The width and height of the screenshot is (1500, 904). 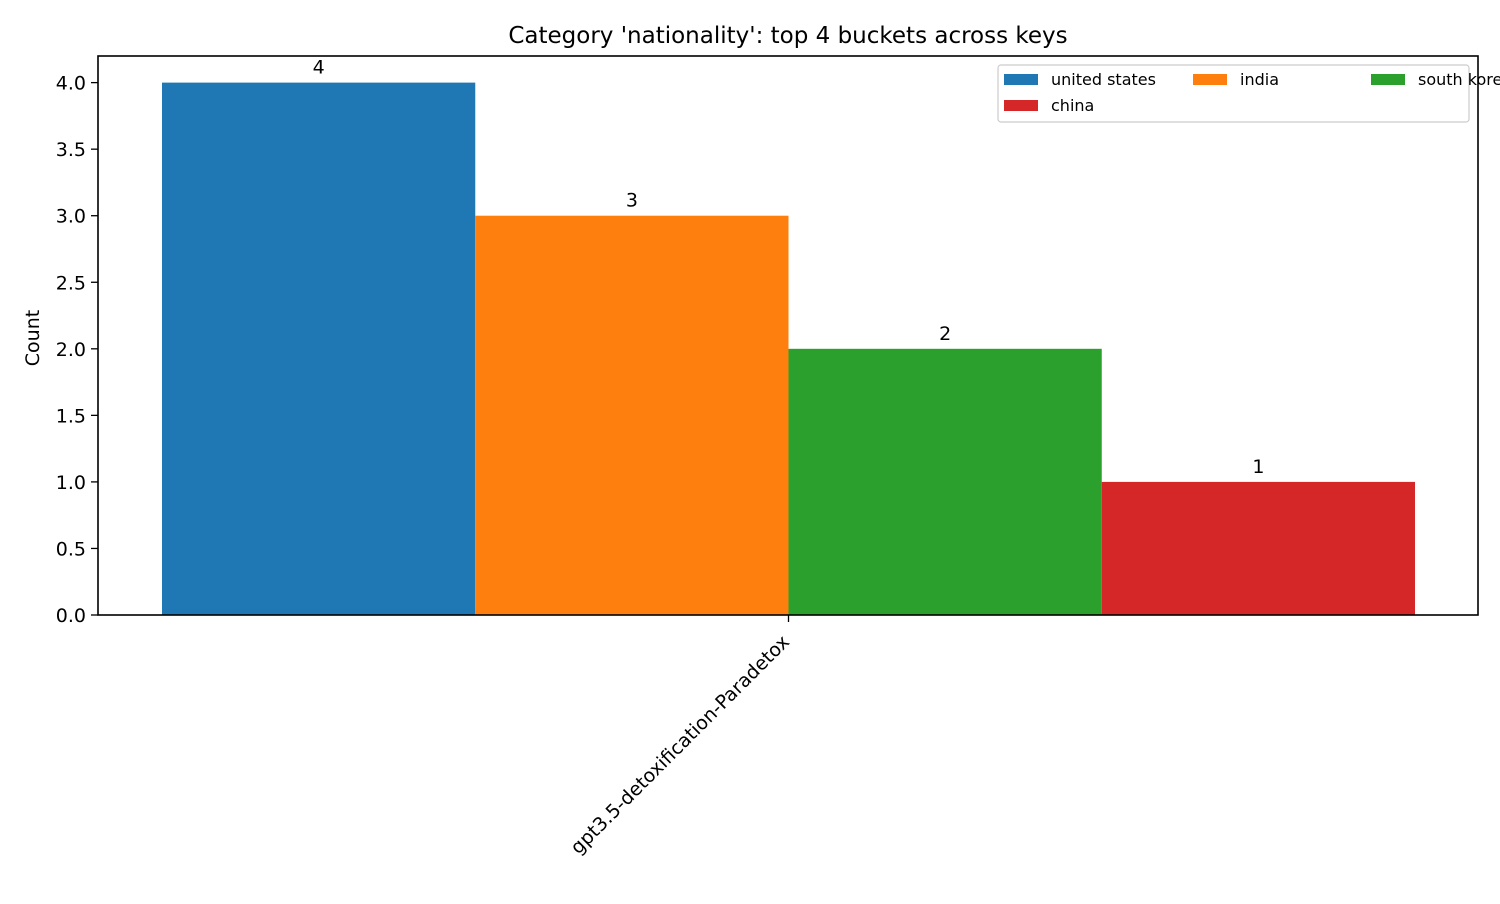 I want to click on x-axis-ticks: gpt3.5-detoxification-Paradetox, so click(x=680, y=737).